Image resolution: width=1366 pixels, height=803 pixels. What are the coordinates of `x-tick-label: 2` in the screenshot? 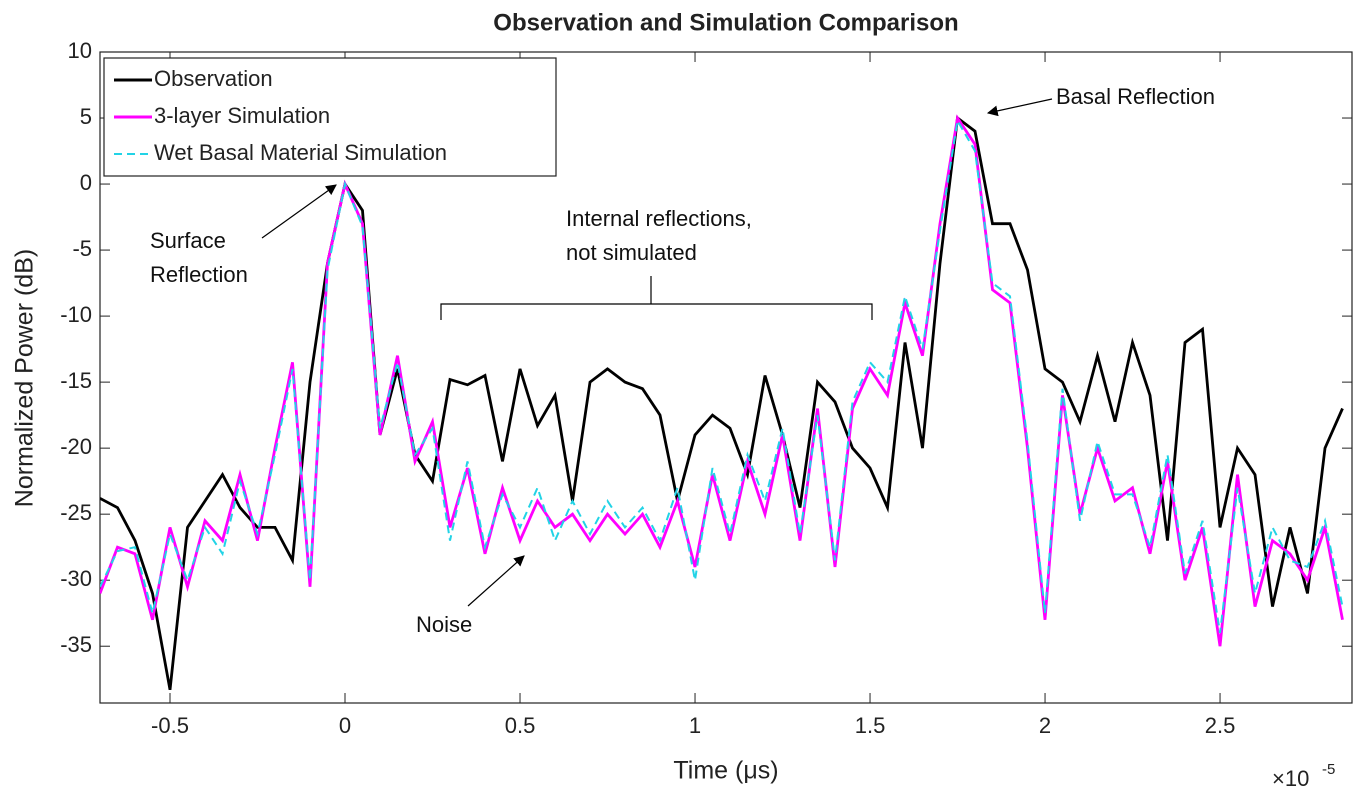 It's located at (1045, 725).